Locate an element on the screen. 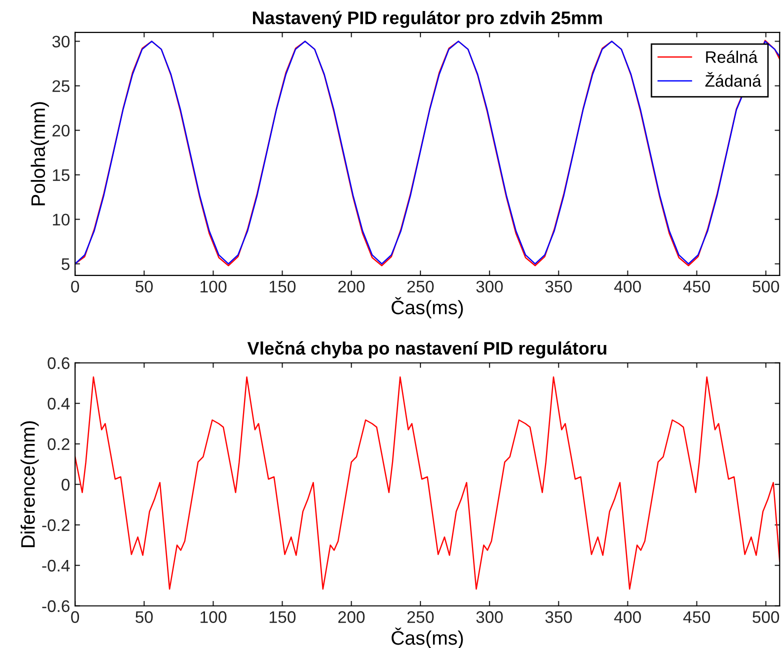 The height and width of the screenshot is (648, 782). y-tick-label: 25 is located at coordinates (61, 86).